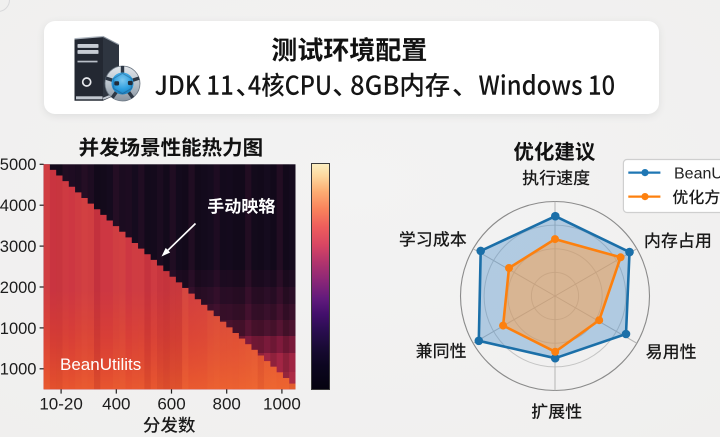 Image resolution: width=720 pixels, height=437 pixels. What do you see at coordinates (116, 404) in the screenshot?
I see `svg-text: 400` at bounding box center [116, 404].